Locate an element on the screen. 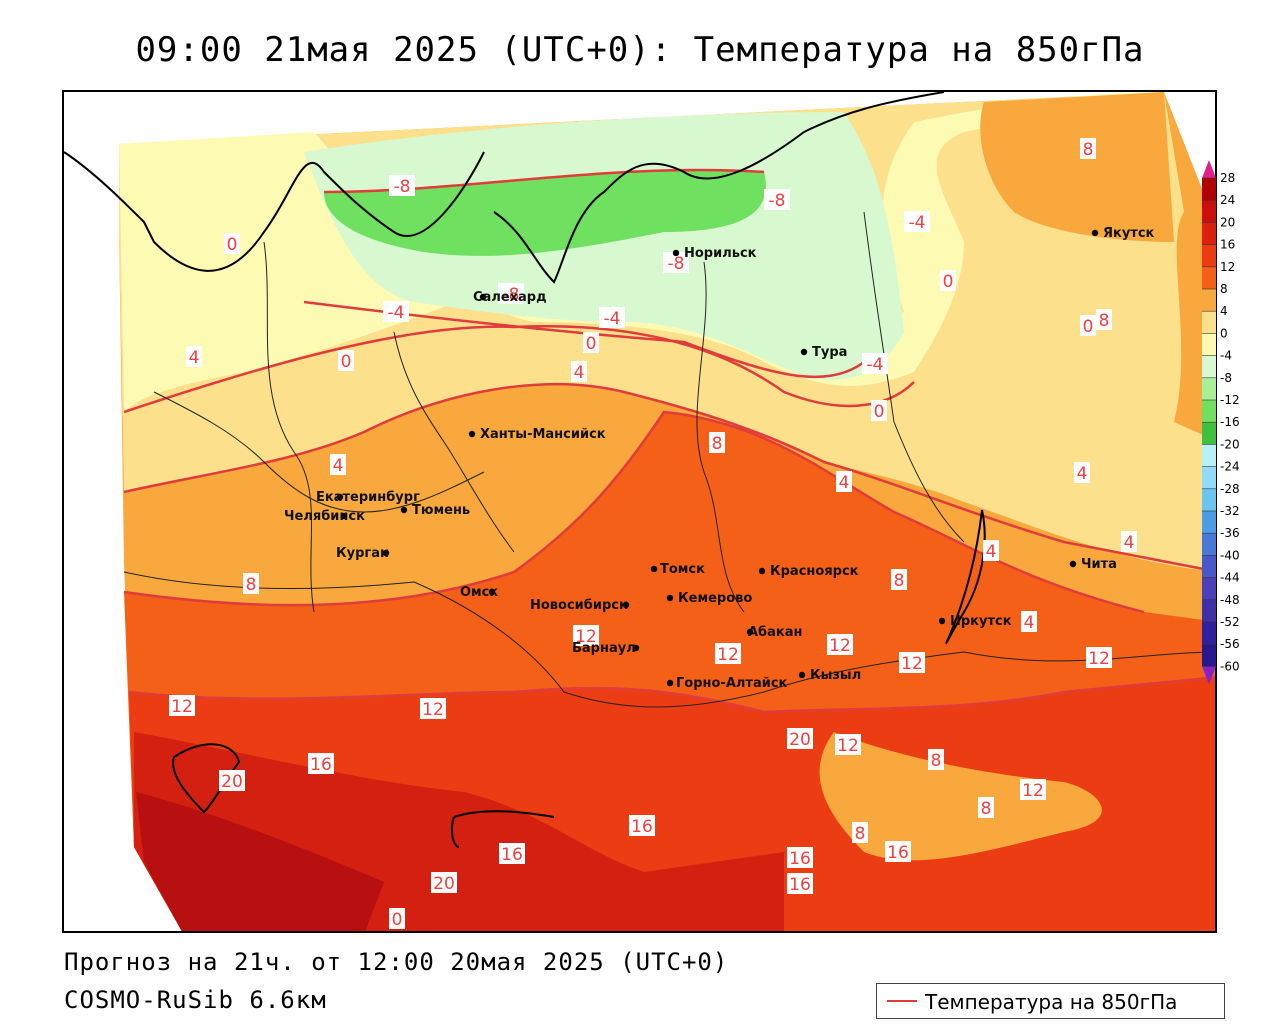  city-9: Курган is located at coordinates (363, 553).